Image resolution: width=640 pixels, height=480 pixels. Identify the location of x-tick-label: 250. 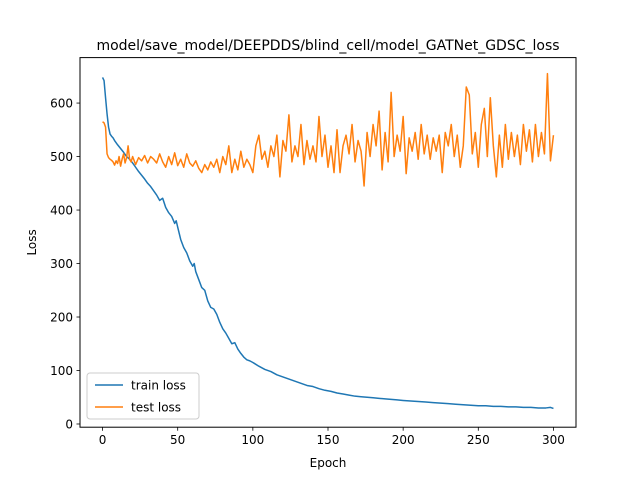
(478, 440).